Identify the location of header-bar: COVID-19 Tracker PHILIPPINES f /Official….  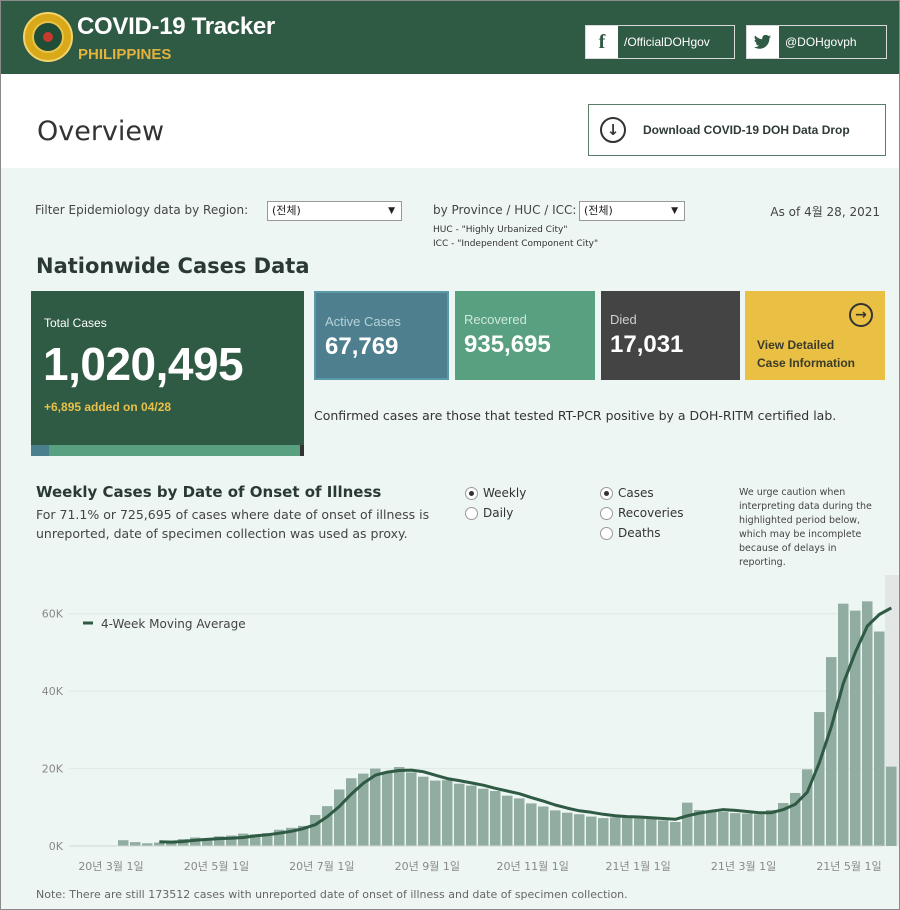
(450, 37).